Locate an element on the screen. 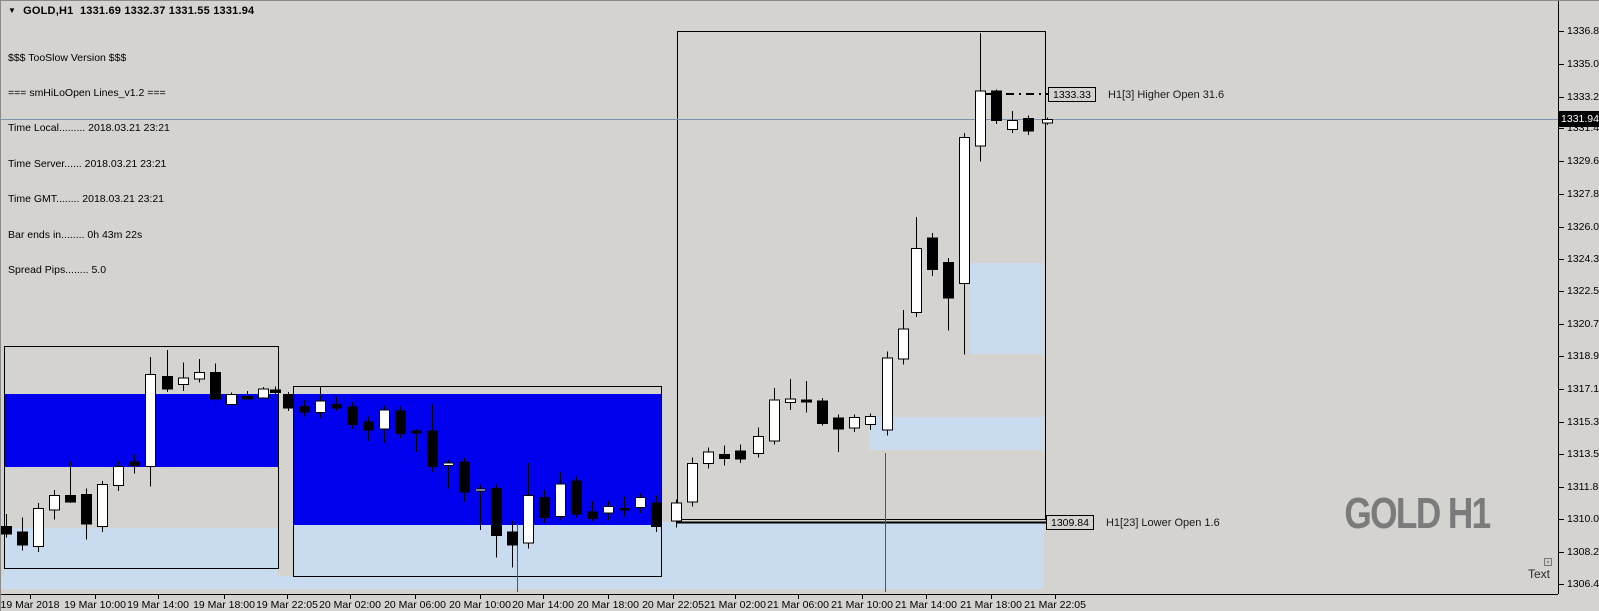 Image resolution: width=1599 pixels, height=611 pixels. higher-open-price-box: 1333.33 is located at coordinates (1072, 94).